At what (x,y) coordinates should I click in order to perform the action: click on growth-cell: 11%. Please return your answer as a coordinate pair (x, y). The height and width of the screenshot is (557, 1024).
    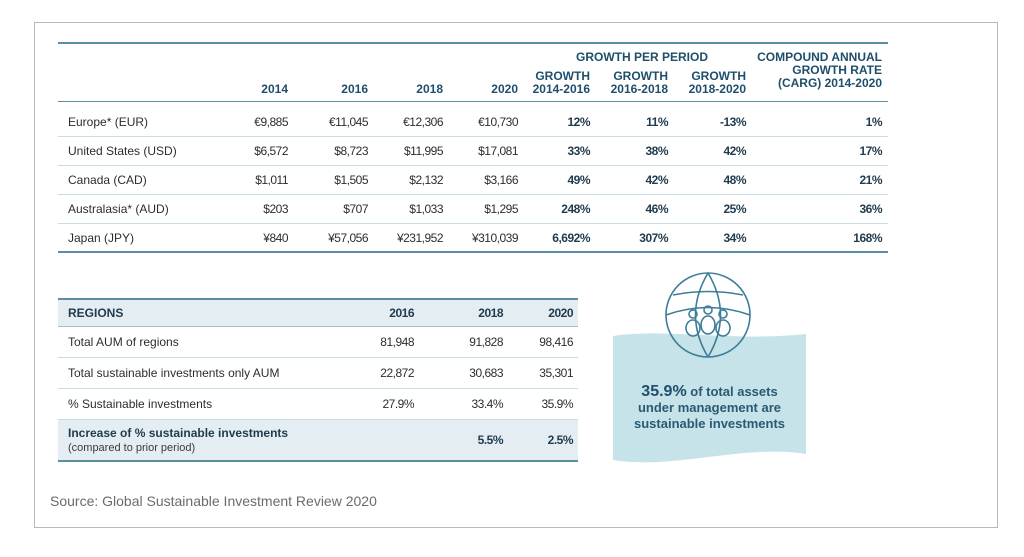
    Looking at the image, I should click on (657, 122).